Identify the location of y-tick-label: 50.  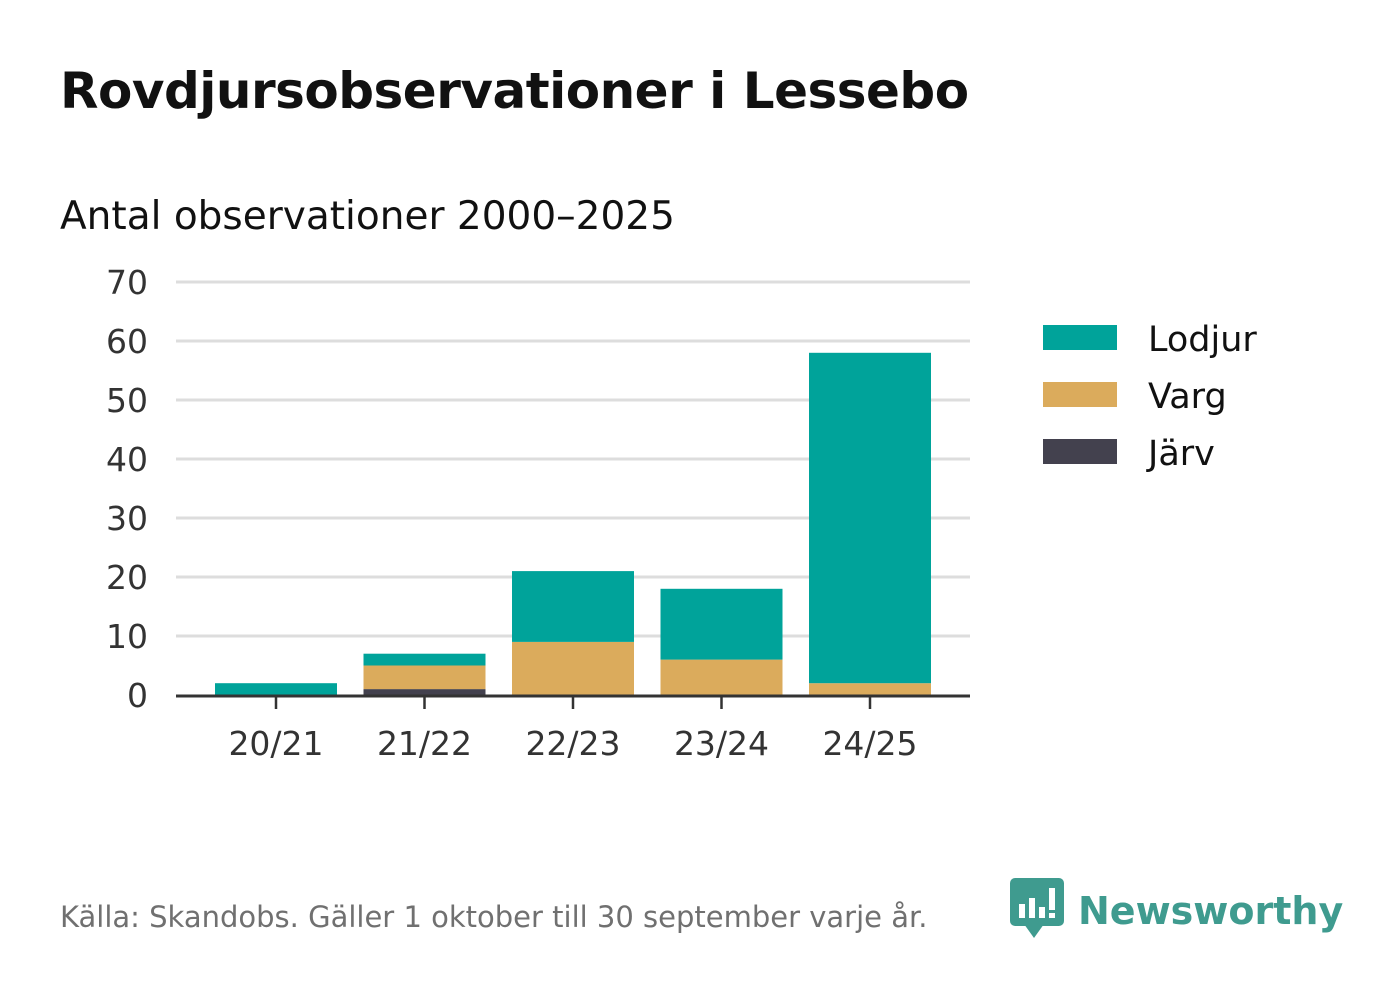
(127, 400).